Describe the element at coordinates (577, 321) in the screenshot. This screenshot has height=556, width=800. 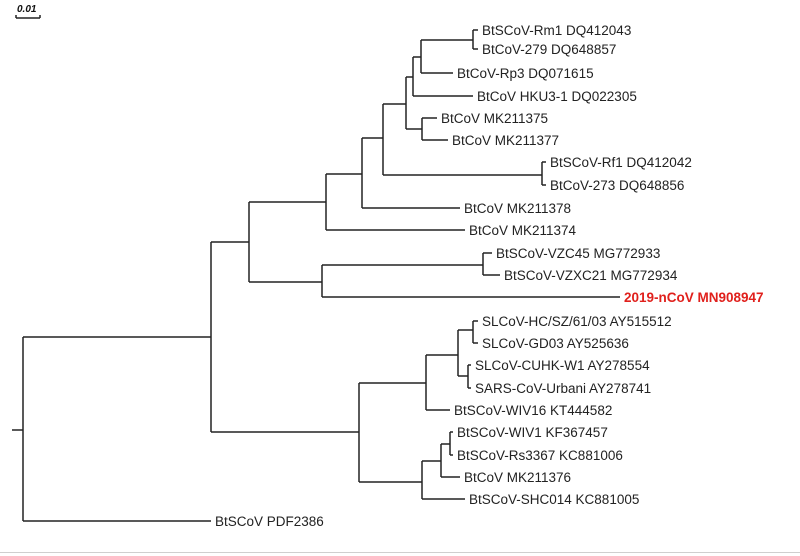
I see `leaf-label: SLCoV-HC/SZ/61/03 AY515512` at that location.